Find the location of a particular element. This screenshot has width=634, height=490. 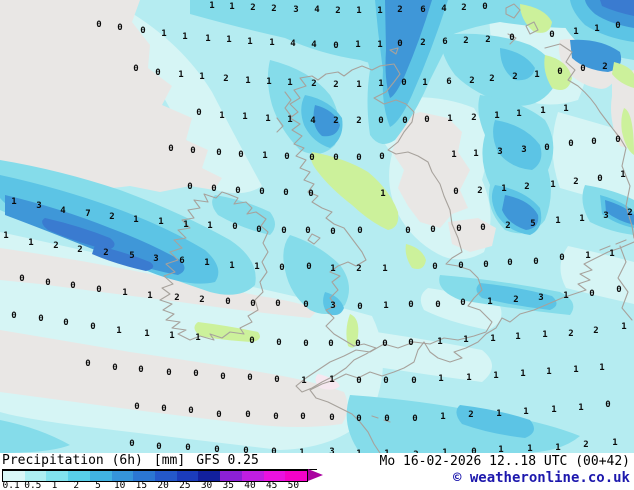

grid-value: 5 is located at coordinates (131, 256).